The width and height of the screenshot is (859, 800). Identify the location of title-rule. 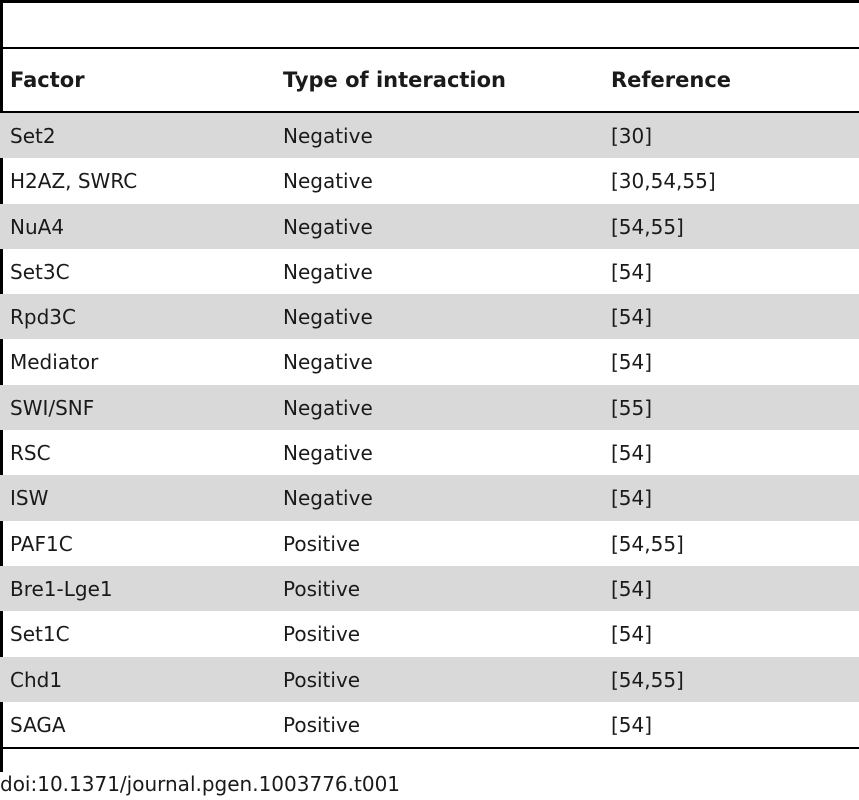
(429, 48).